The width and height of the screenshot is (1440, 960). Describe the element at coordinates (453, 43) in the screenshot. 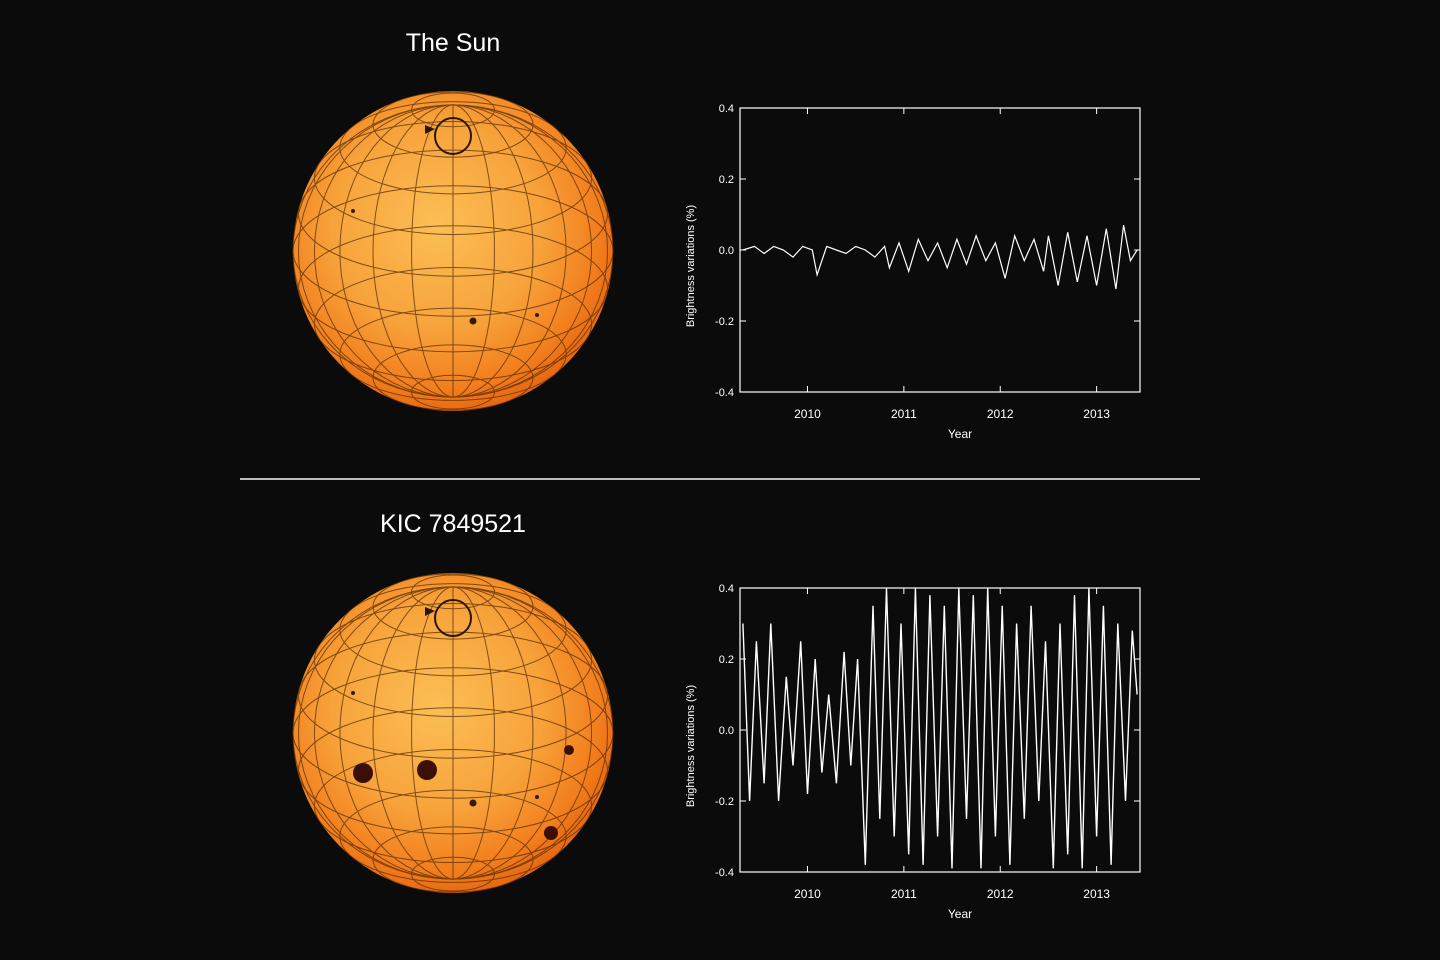

I see `panel-title: The Sun` at that location.